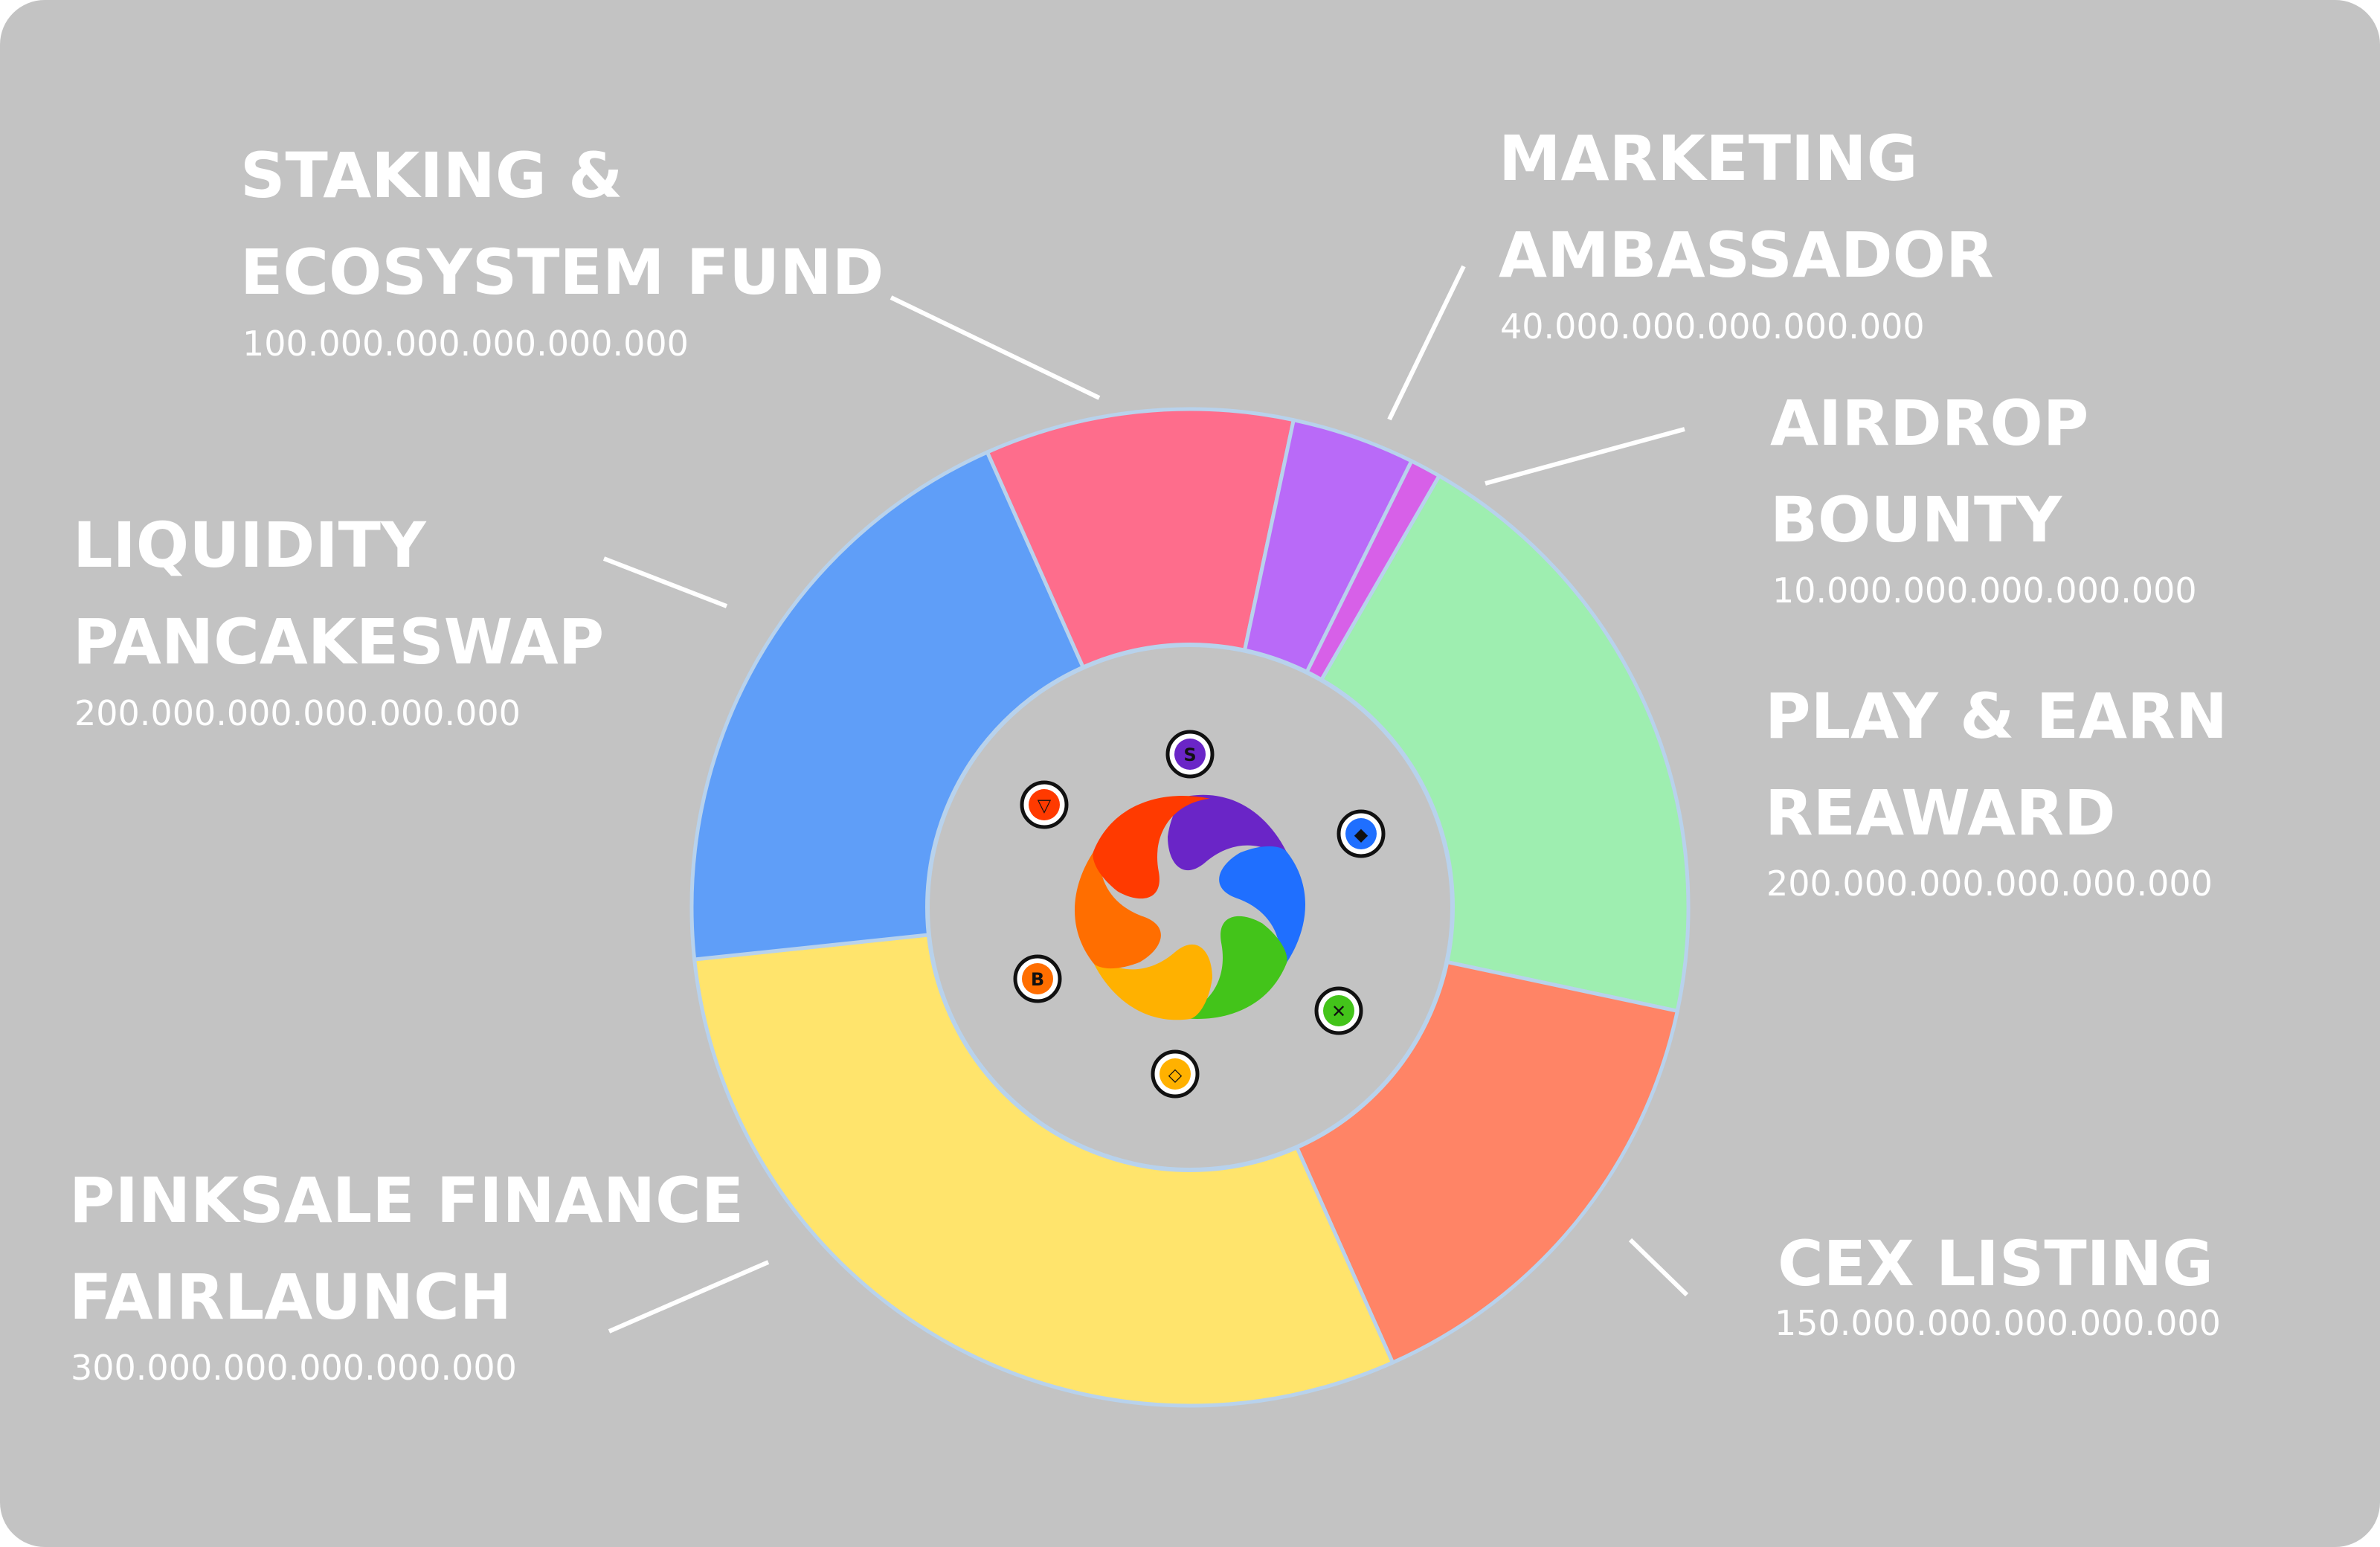 This screenshot has width=2380, height=1547. Describe the element at coordinates (250, 546) in the screenshot. I see `label-liquidity-line1: LIQUIDITY` at that location.